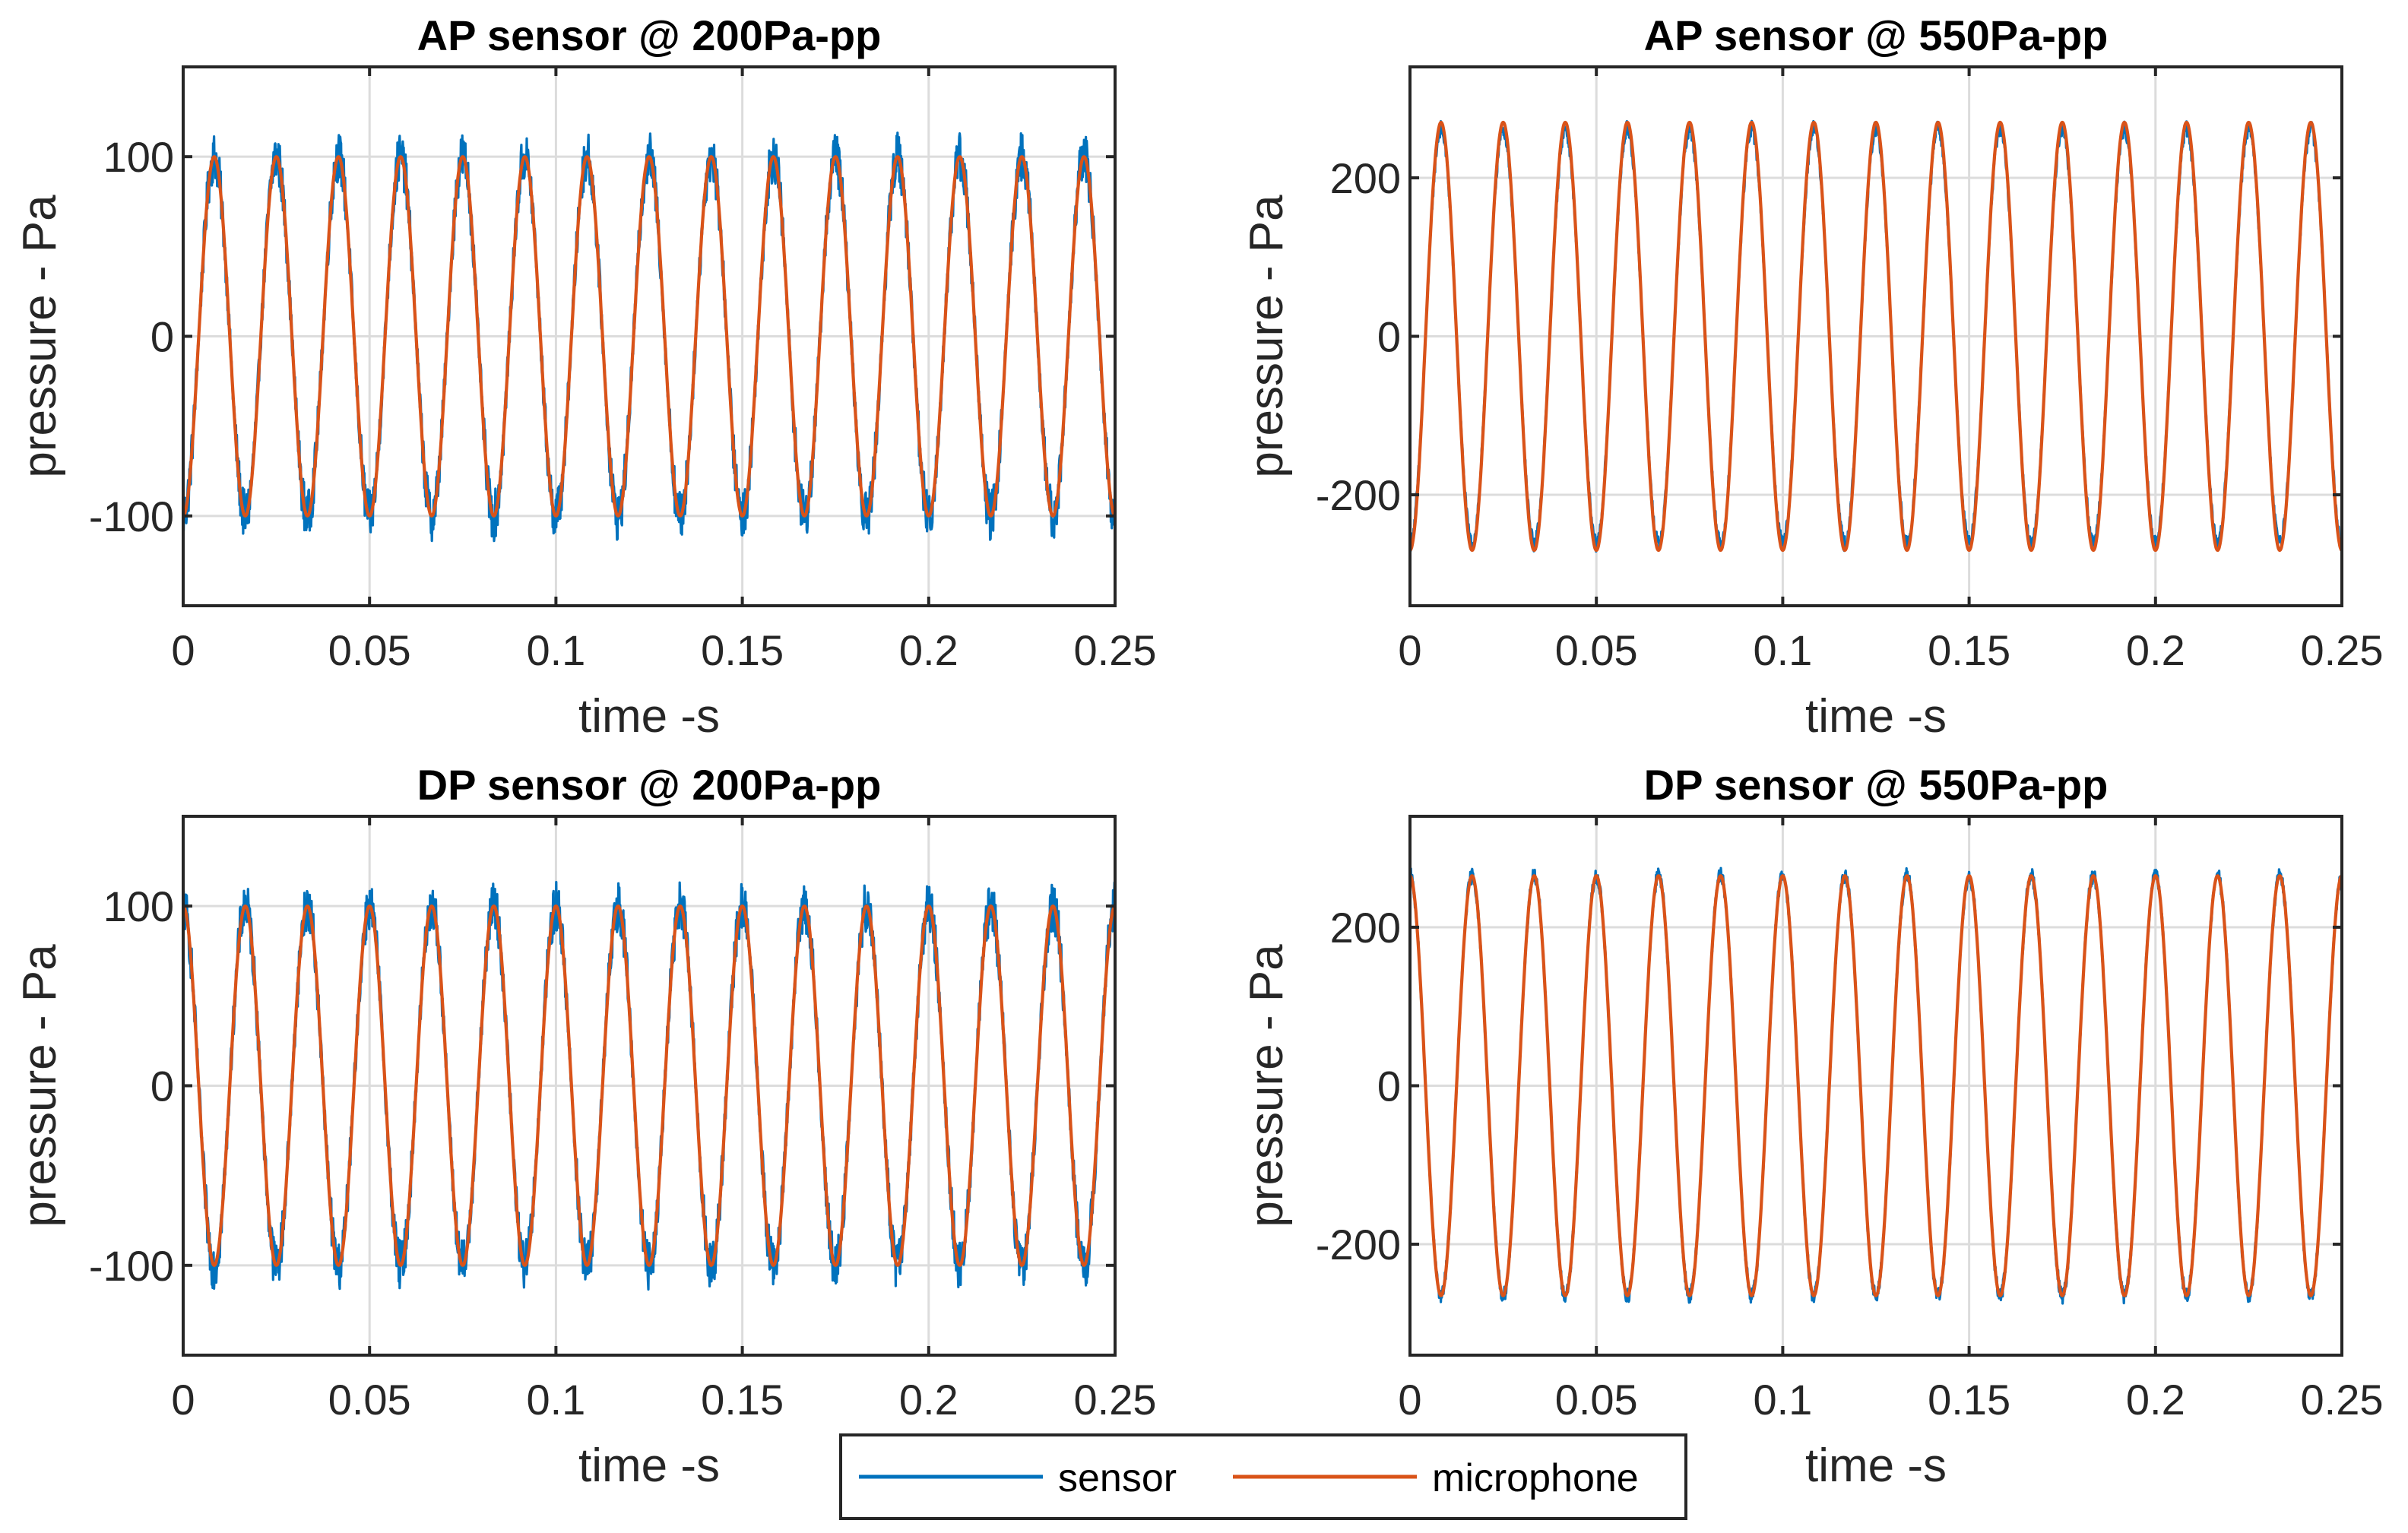 The image size is (2408, 1533). What do you see at coordinates (1115, 650) in the screenshot?
I see `x-tick-label-ap-200-5: 0.25` at bounding box center [1115, 650].